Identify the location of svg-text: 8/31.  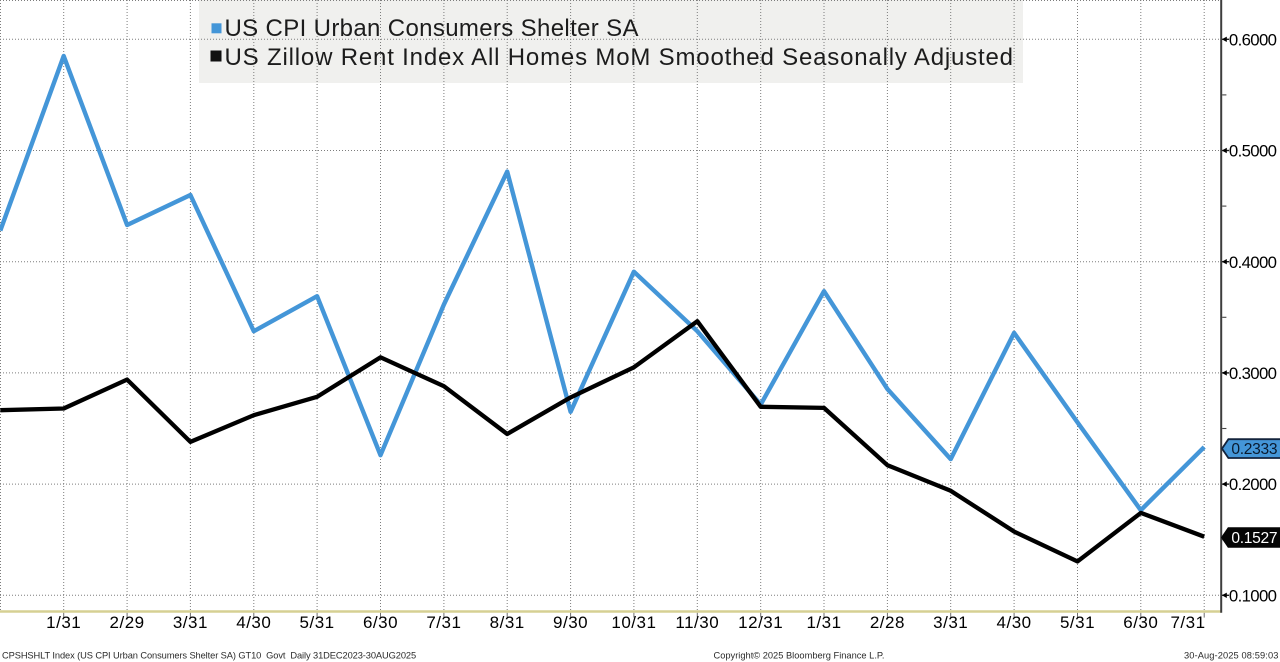
(507, 622).